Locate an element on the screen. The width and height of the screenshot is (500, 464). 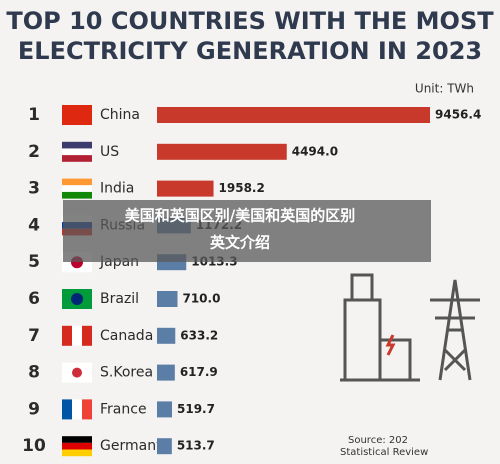
chart-subtitle: ELECTRICITY GENERATION IN 2023 is located at coordinates (250, 51).